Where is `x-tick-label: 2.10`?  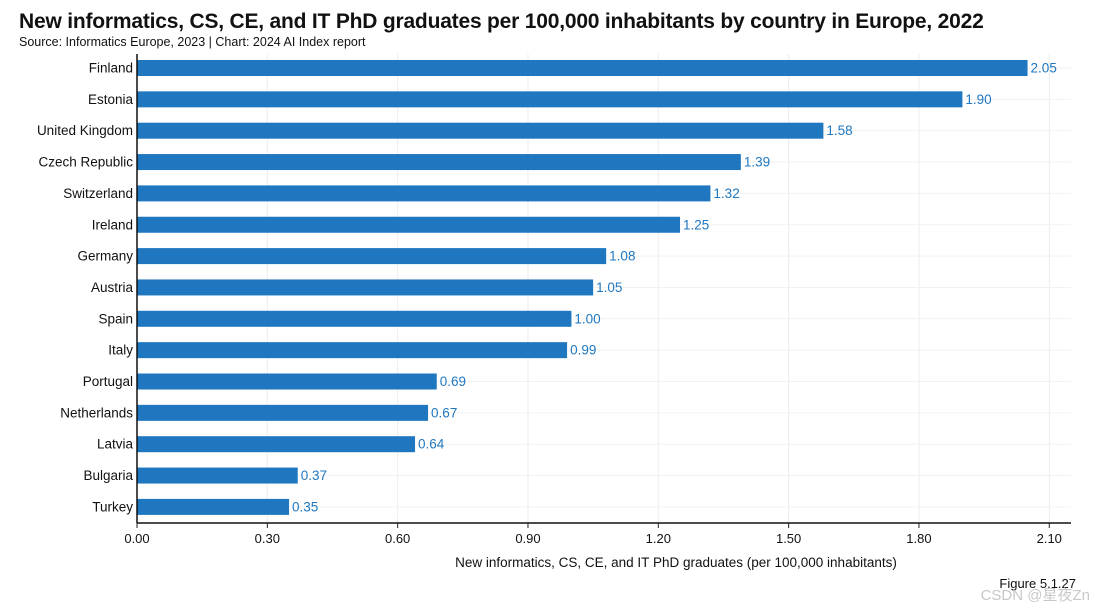
x-tick-label: 2.10 is located at coordinates (1049, 538).